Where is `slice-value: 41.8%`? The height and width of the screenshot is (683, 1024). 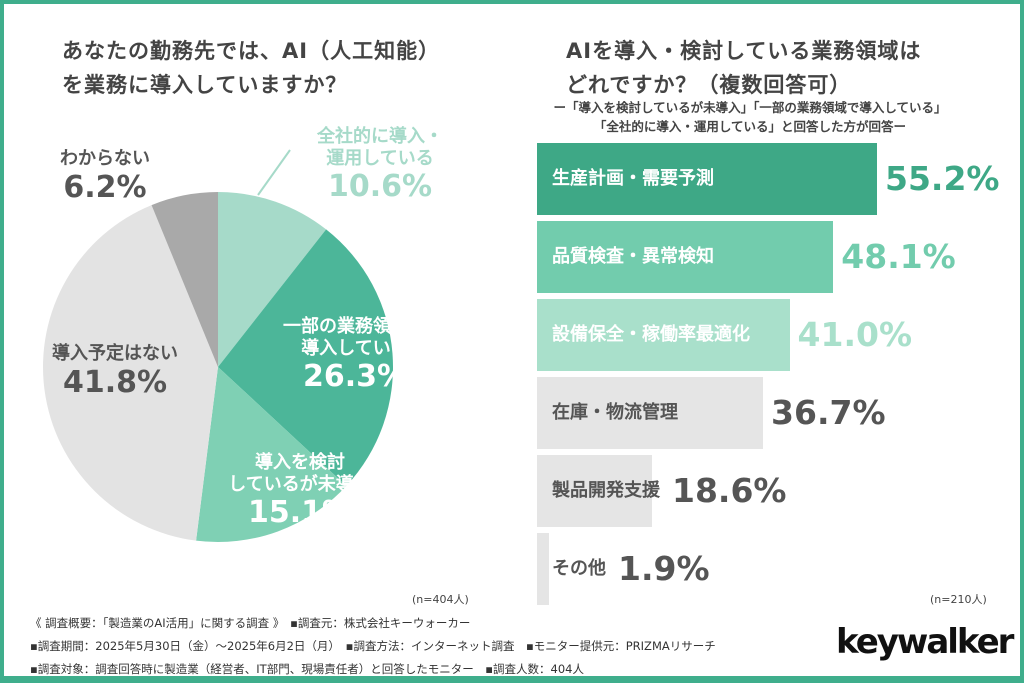
slice-value: 41.8% is located at coordinates (115, 382).